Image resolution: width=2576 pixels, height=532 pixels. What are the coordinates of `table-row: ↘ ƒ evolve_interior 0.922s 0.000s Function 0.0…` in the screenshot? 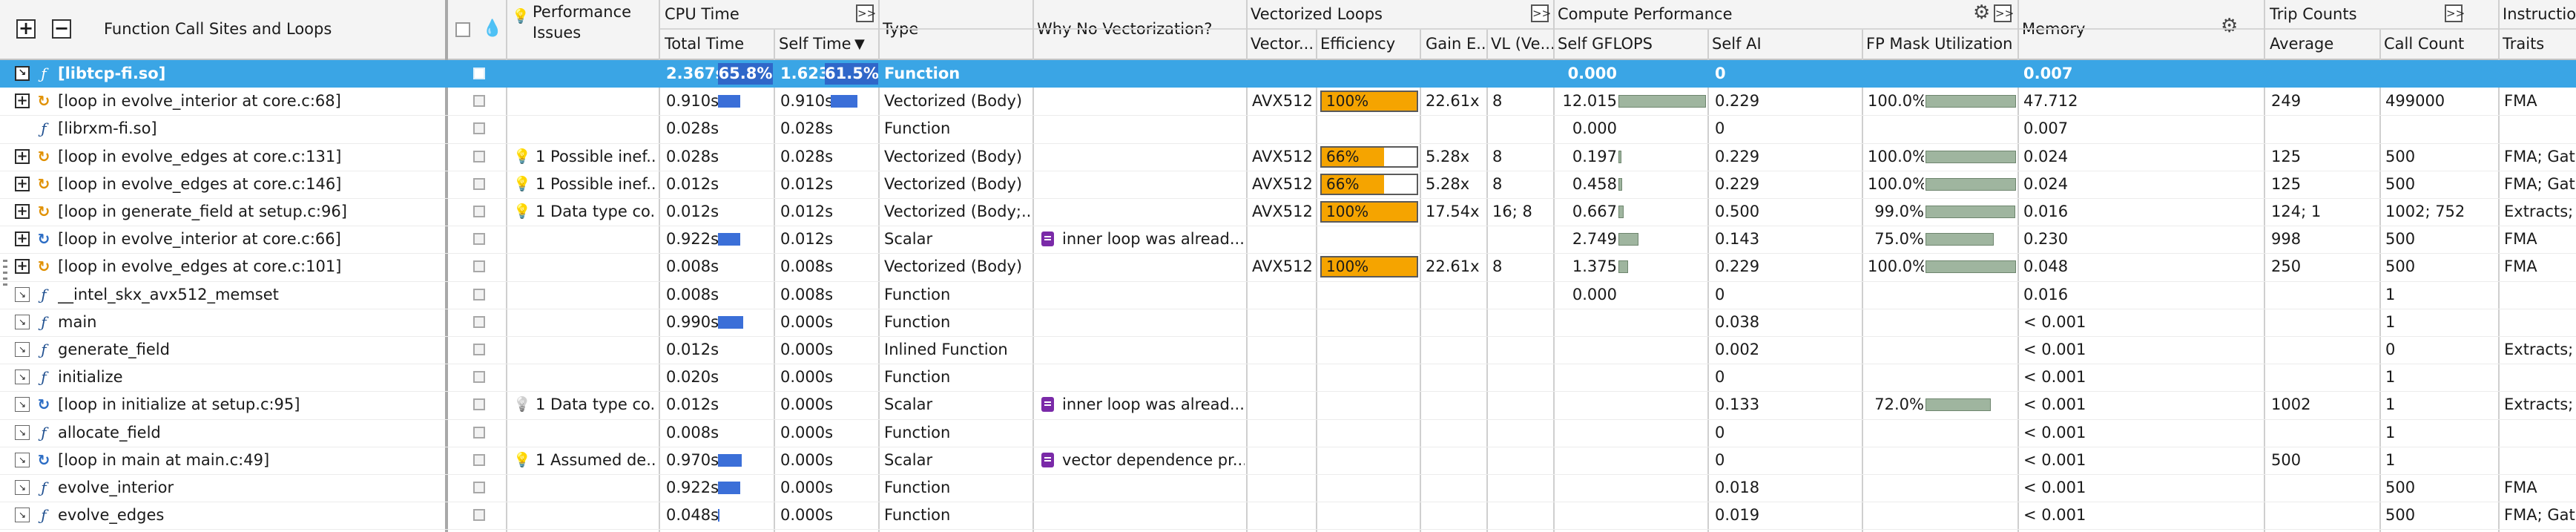 It's located at (1288, 489).